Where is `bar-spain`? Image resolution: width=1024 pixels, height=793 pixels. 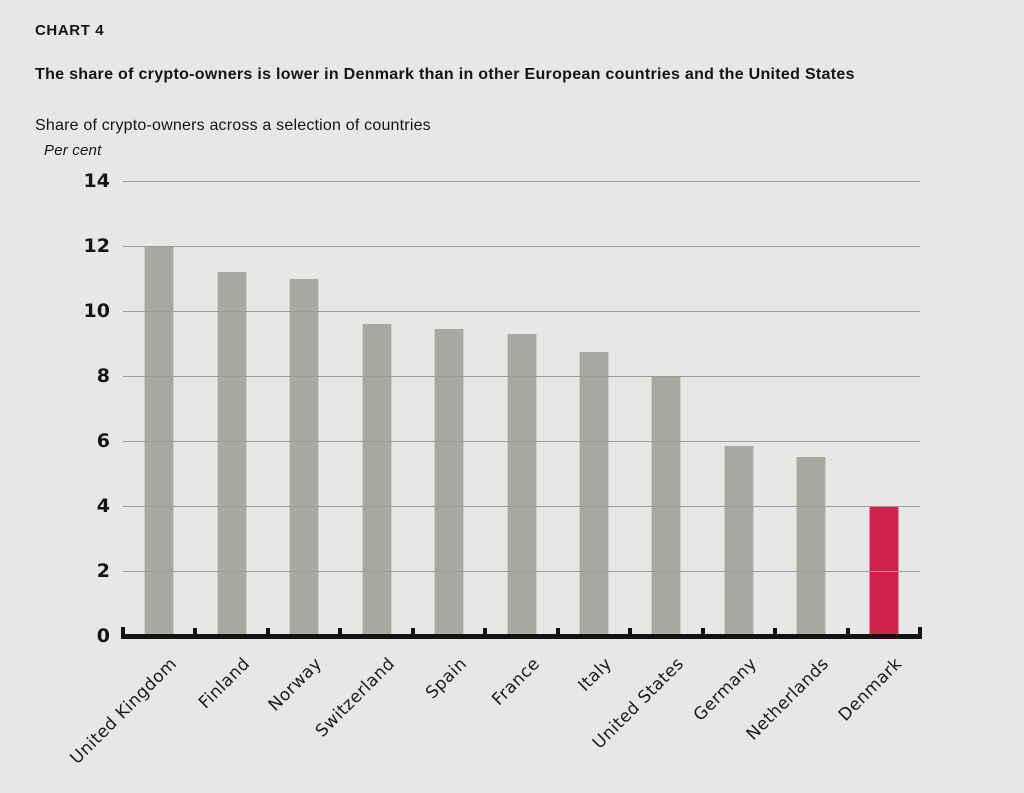
bar-spain is located at coordinates (449, 481).